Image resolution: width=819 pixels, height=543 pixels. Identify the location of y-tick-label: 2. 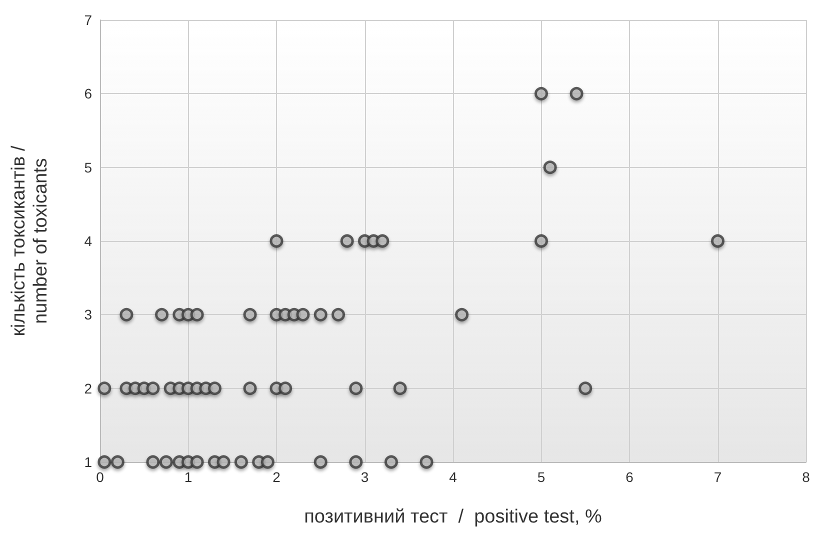
(88, 388).